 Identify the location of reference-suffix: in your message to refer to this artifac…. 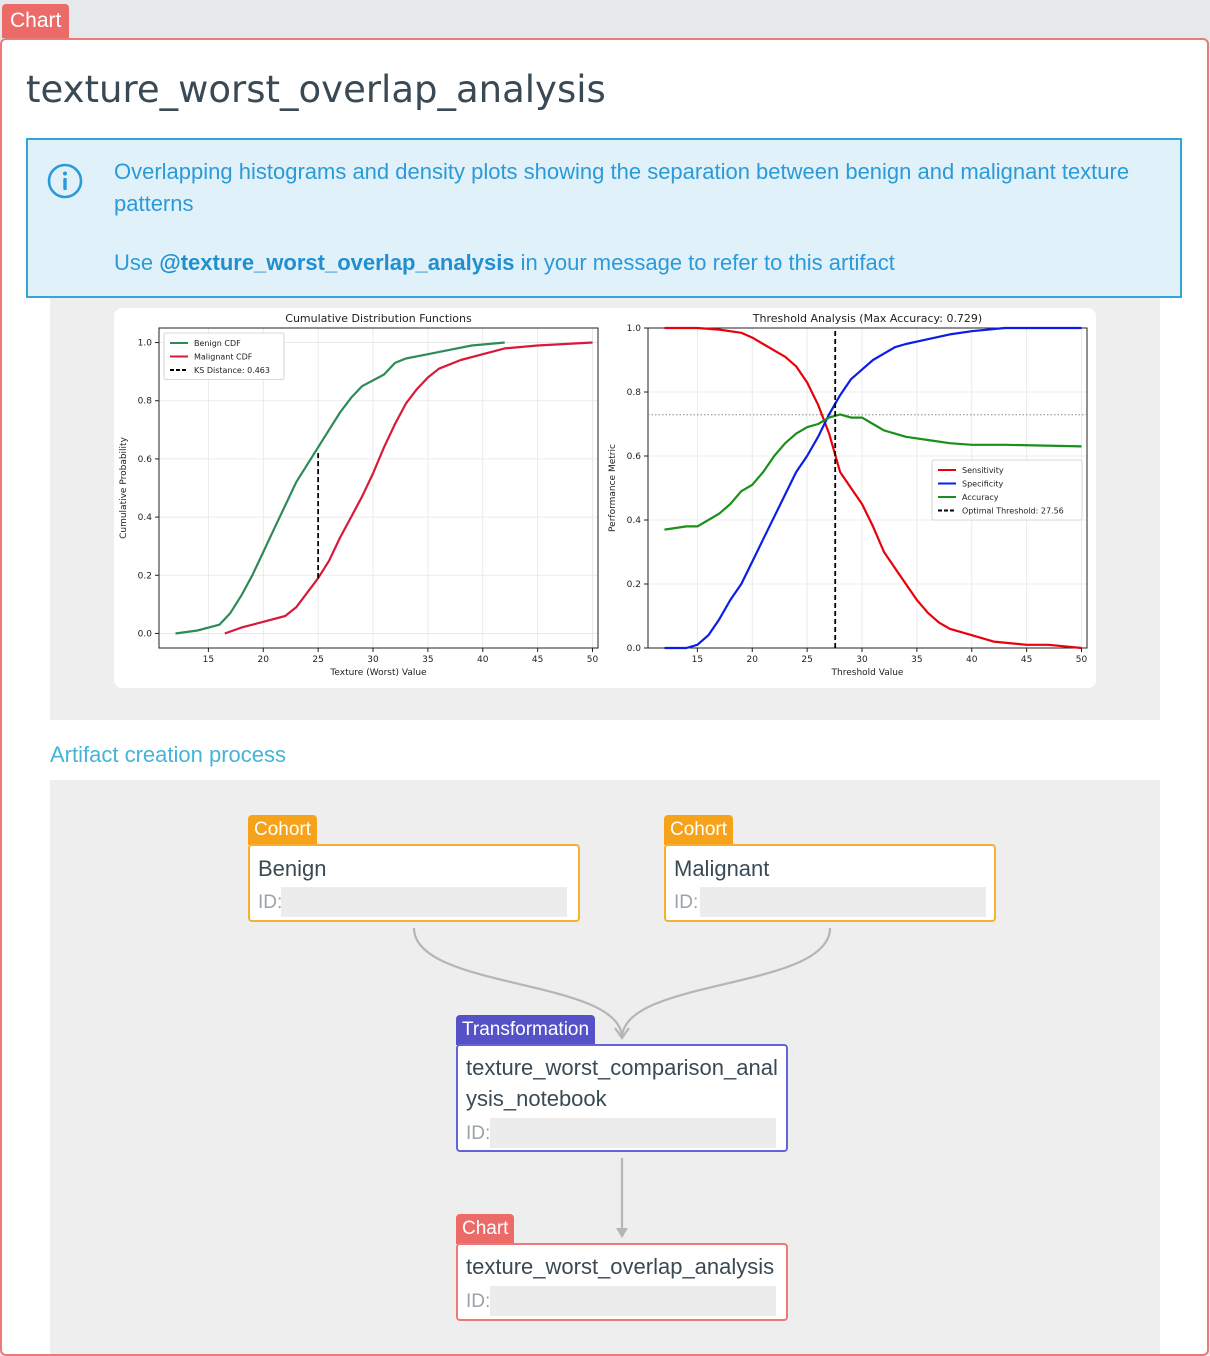
(704, 262).